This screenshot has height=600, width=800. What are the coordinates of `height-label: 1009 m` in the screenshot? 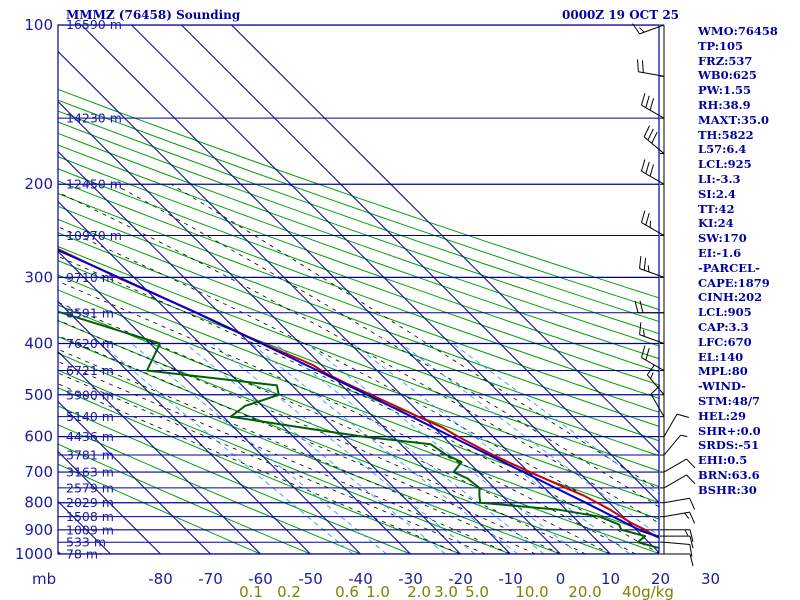 It's located at (90, 529).